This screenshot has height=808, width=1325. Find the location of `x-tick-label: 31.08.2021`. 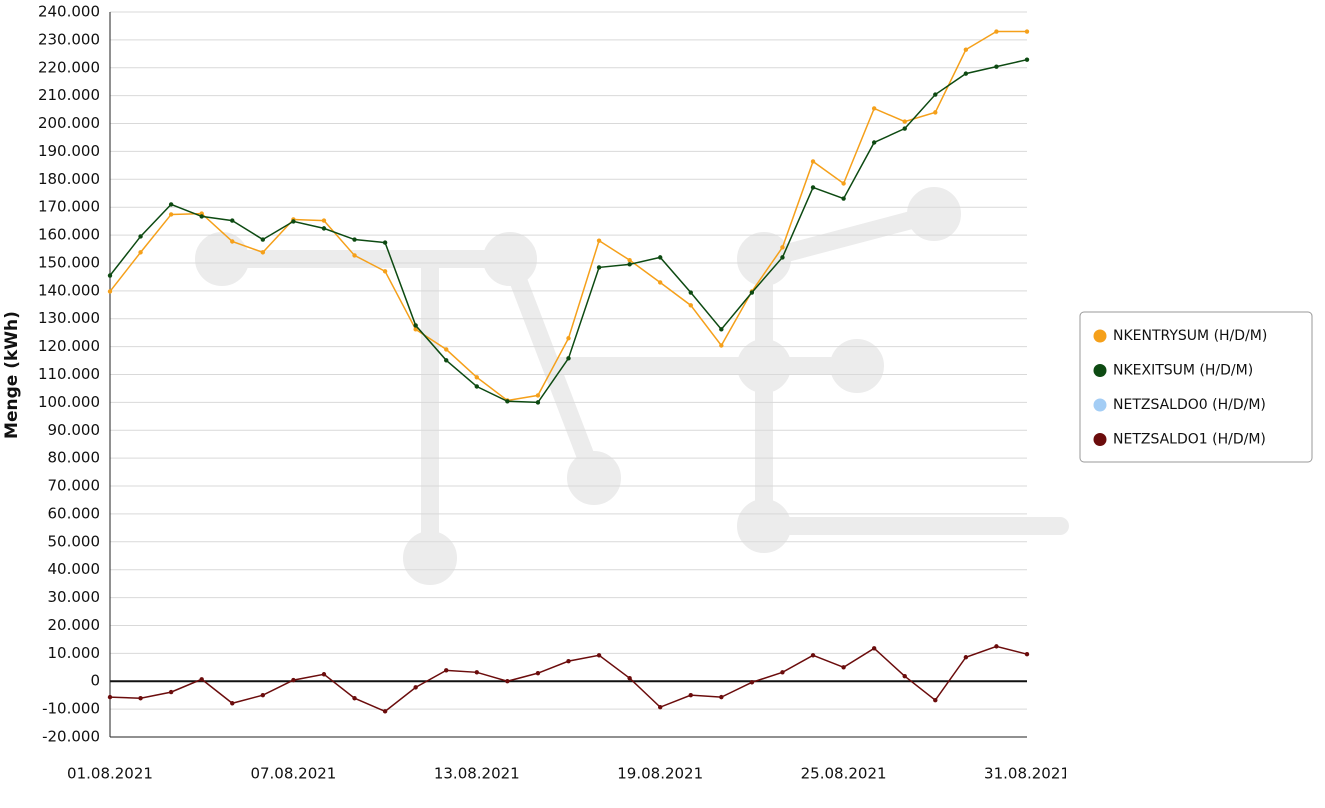

x-tick-label: 31.08.2021 is located at coordinates (1027, 774).